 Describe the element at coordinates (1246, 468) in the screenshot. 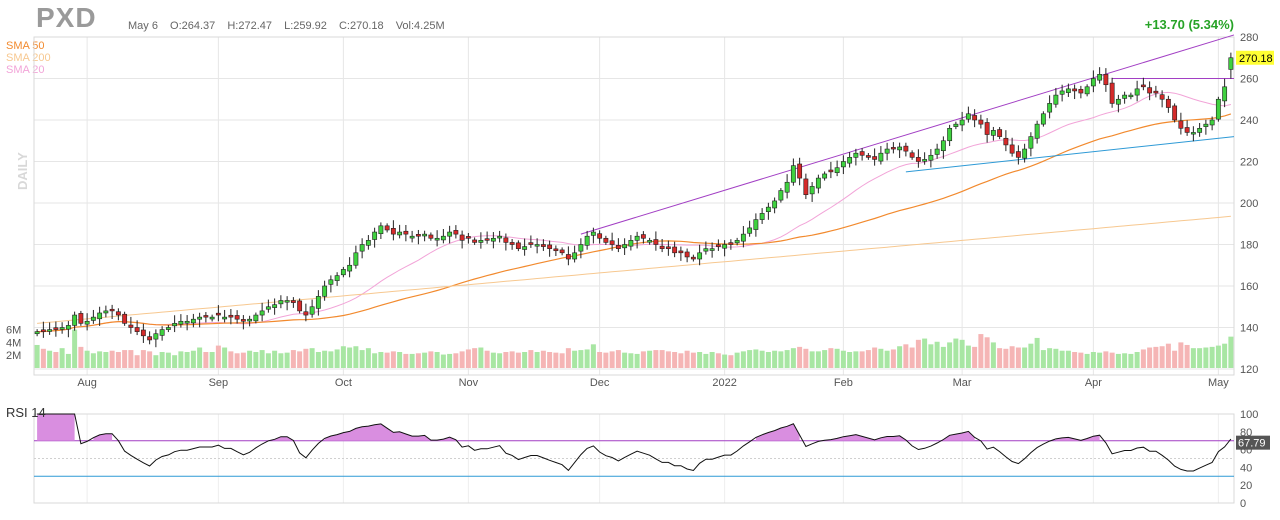

I see `rsi-axis-label: 40` at that location.